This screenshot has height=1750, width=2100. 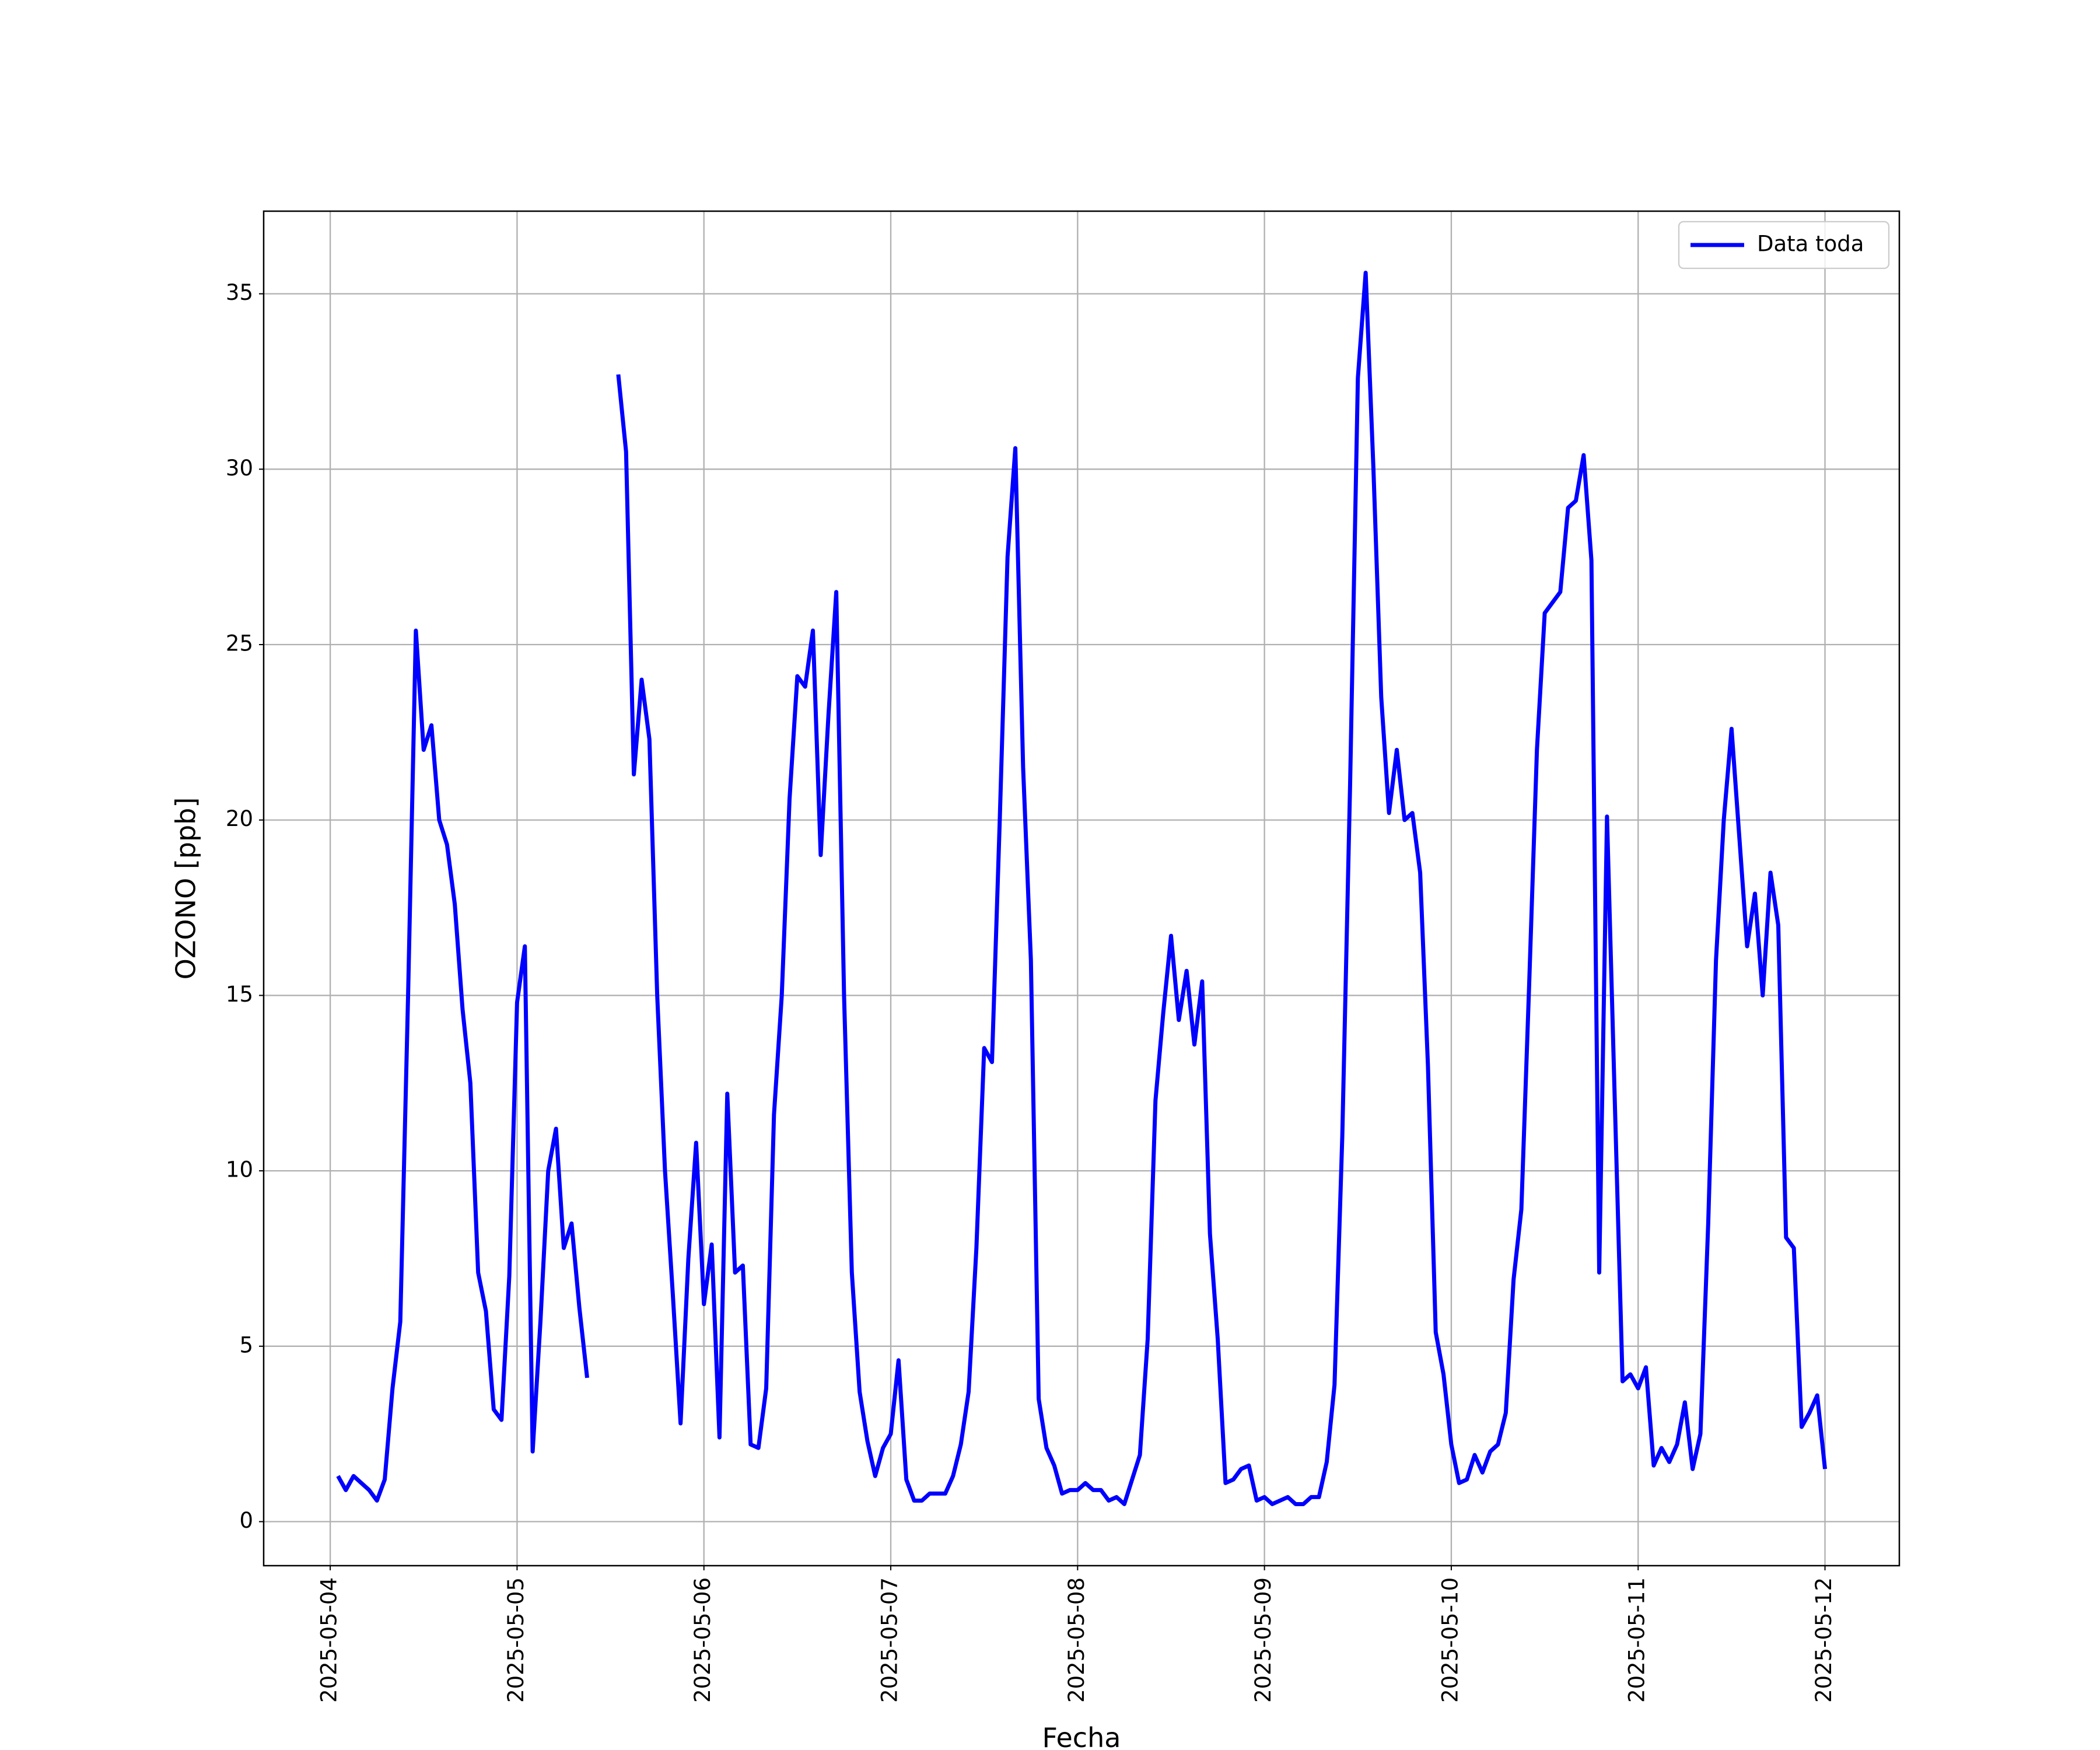 I want to click on x-tick-label: 2025-05-07, so click(x=889, y=1640).